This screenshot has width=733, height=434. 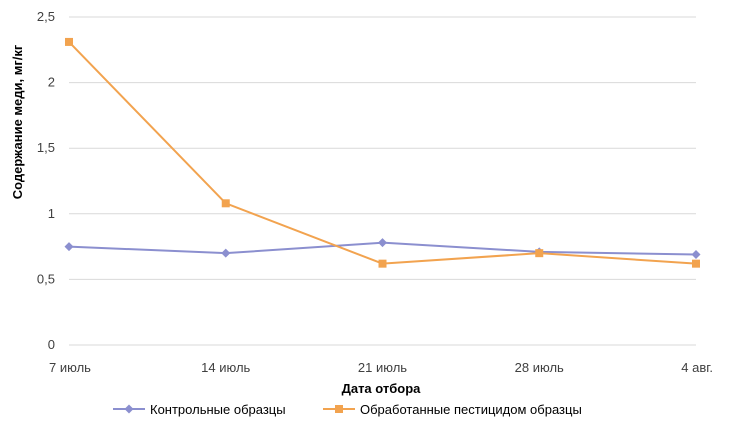 What do you see at coordinates (51, 213) in the screenshot?
I see `y-tick-label: 1` at bounding box center [51, 213].